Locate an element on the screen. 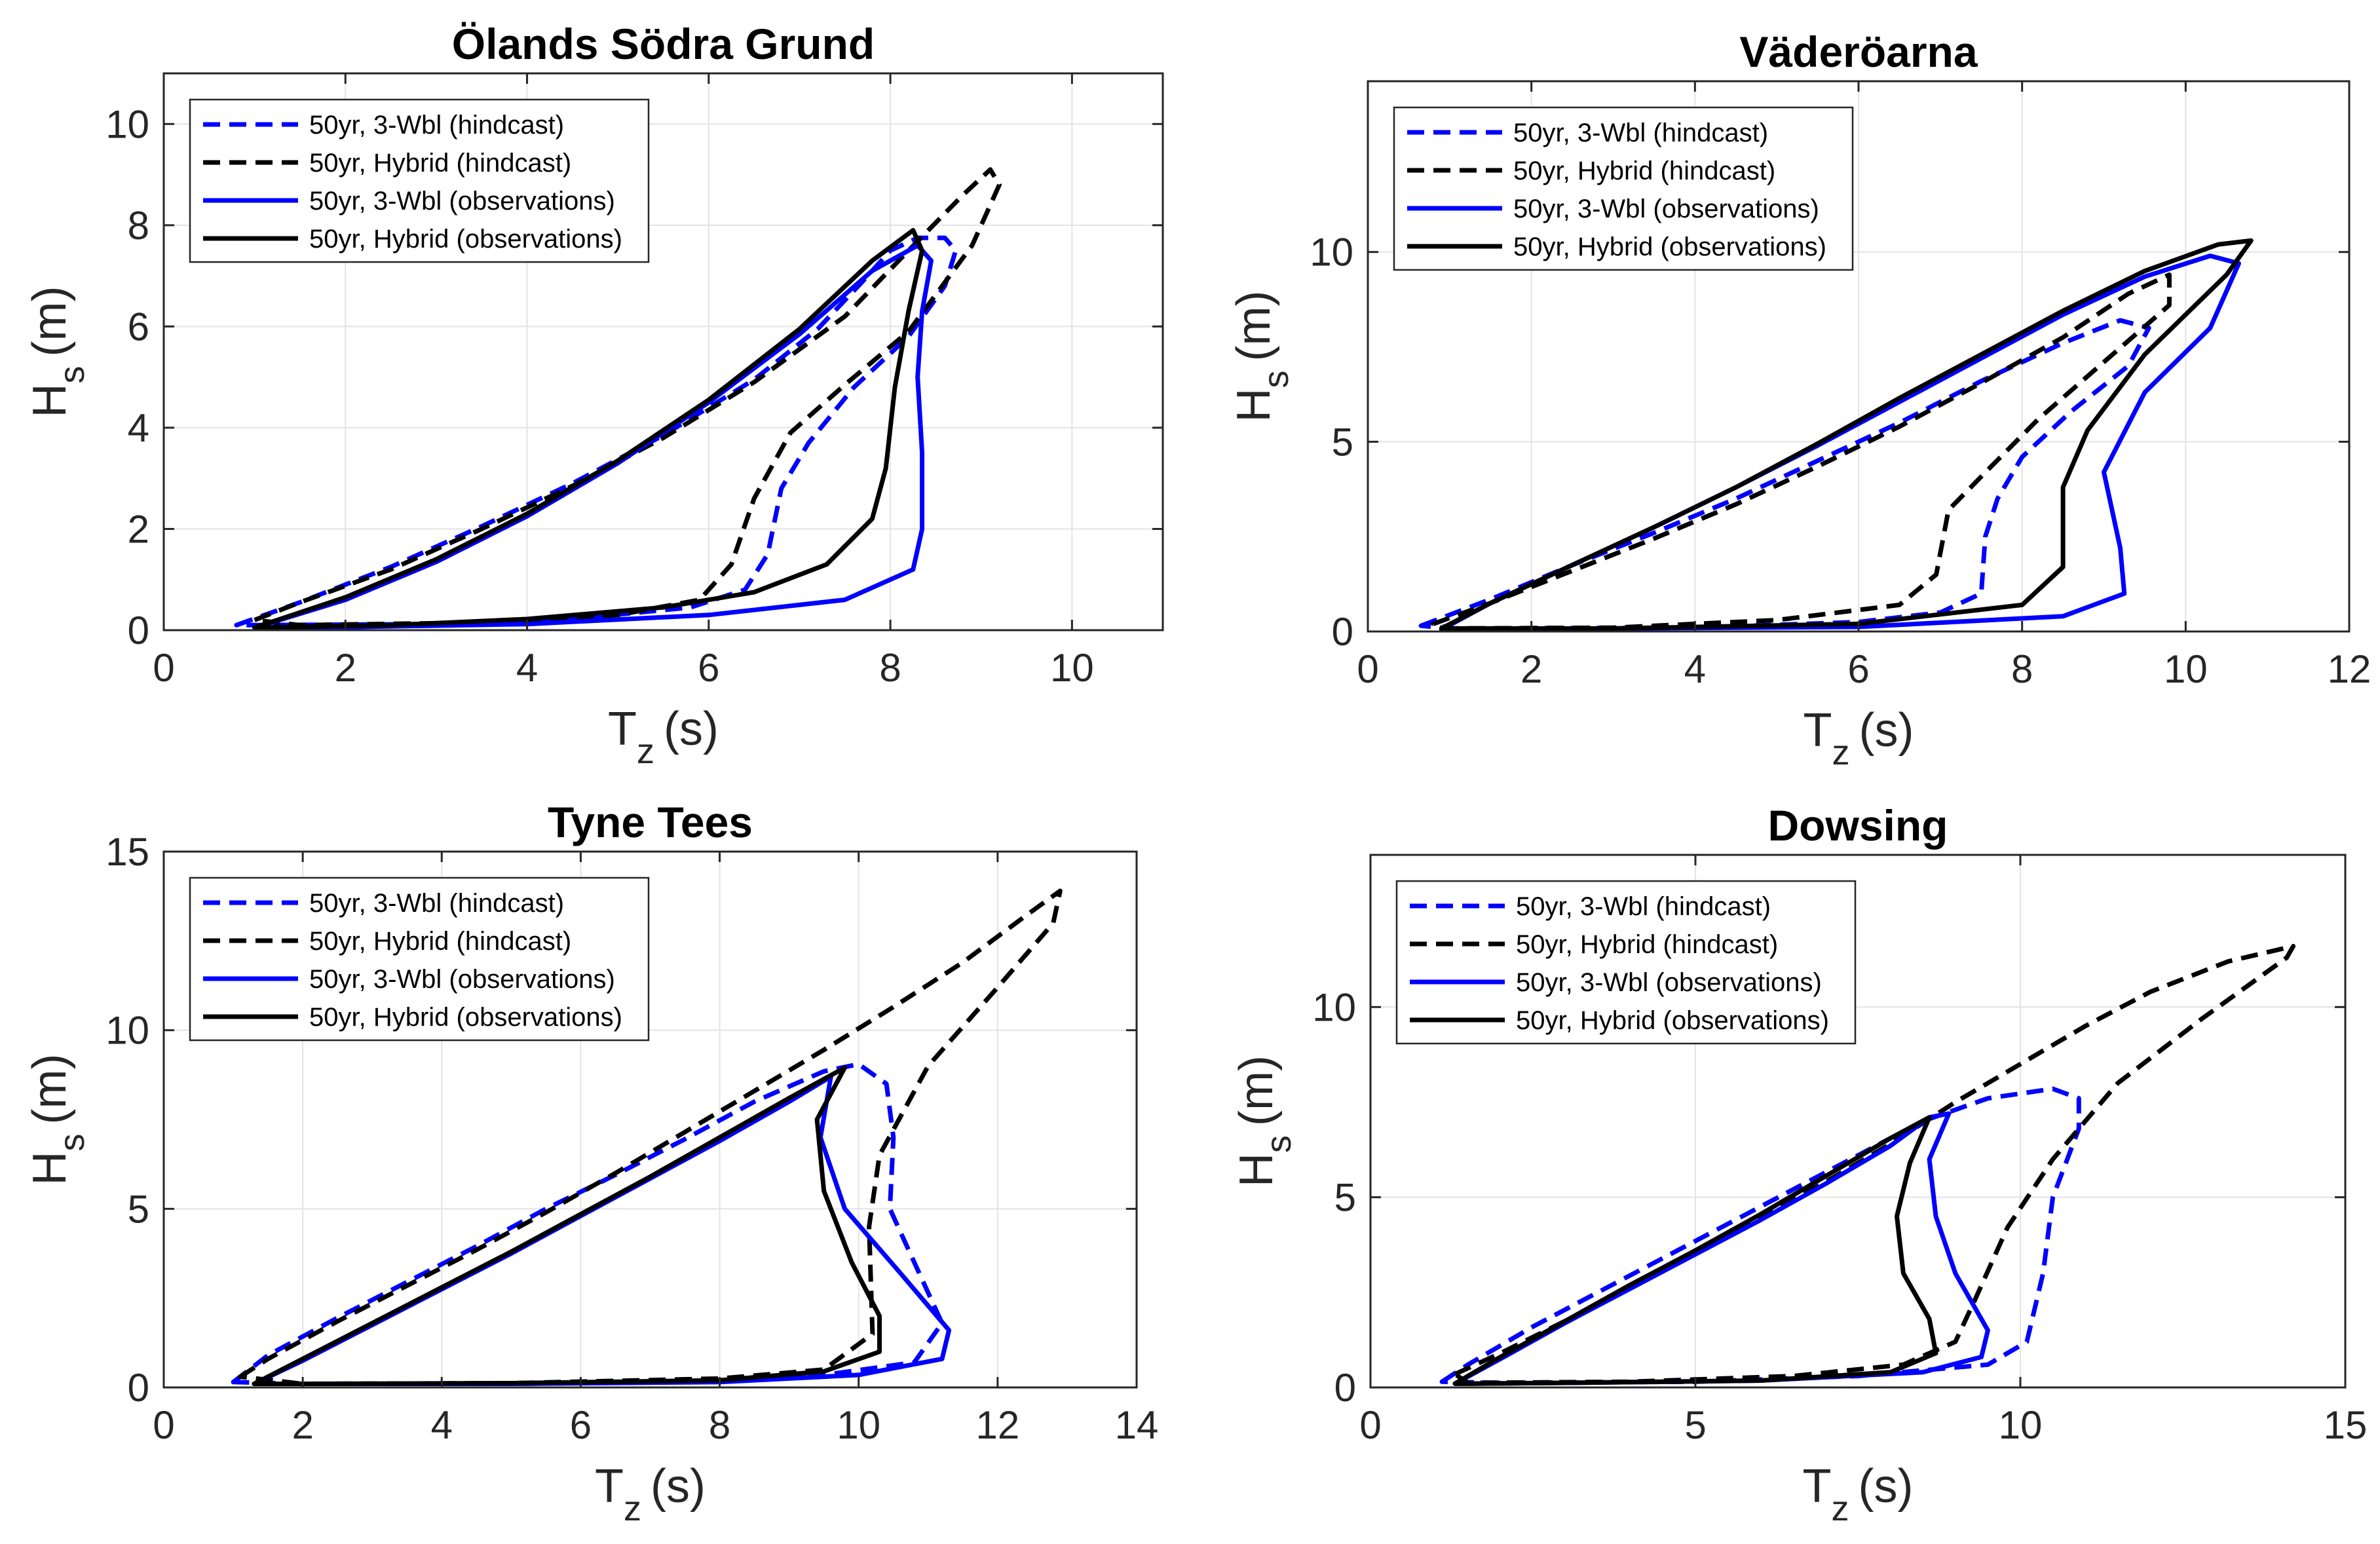 This screenshot has width=2380, height=1544. y-tick-label: 15 is located at coordinates (127, 852).